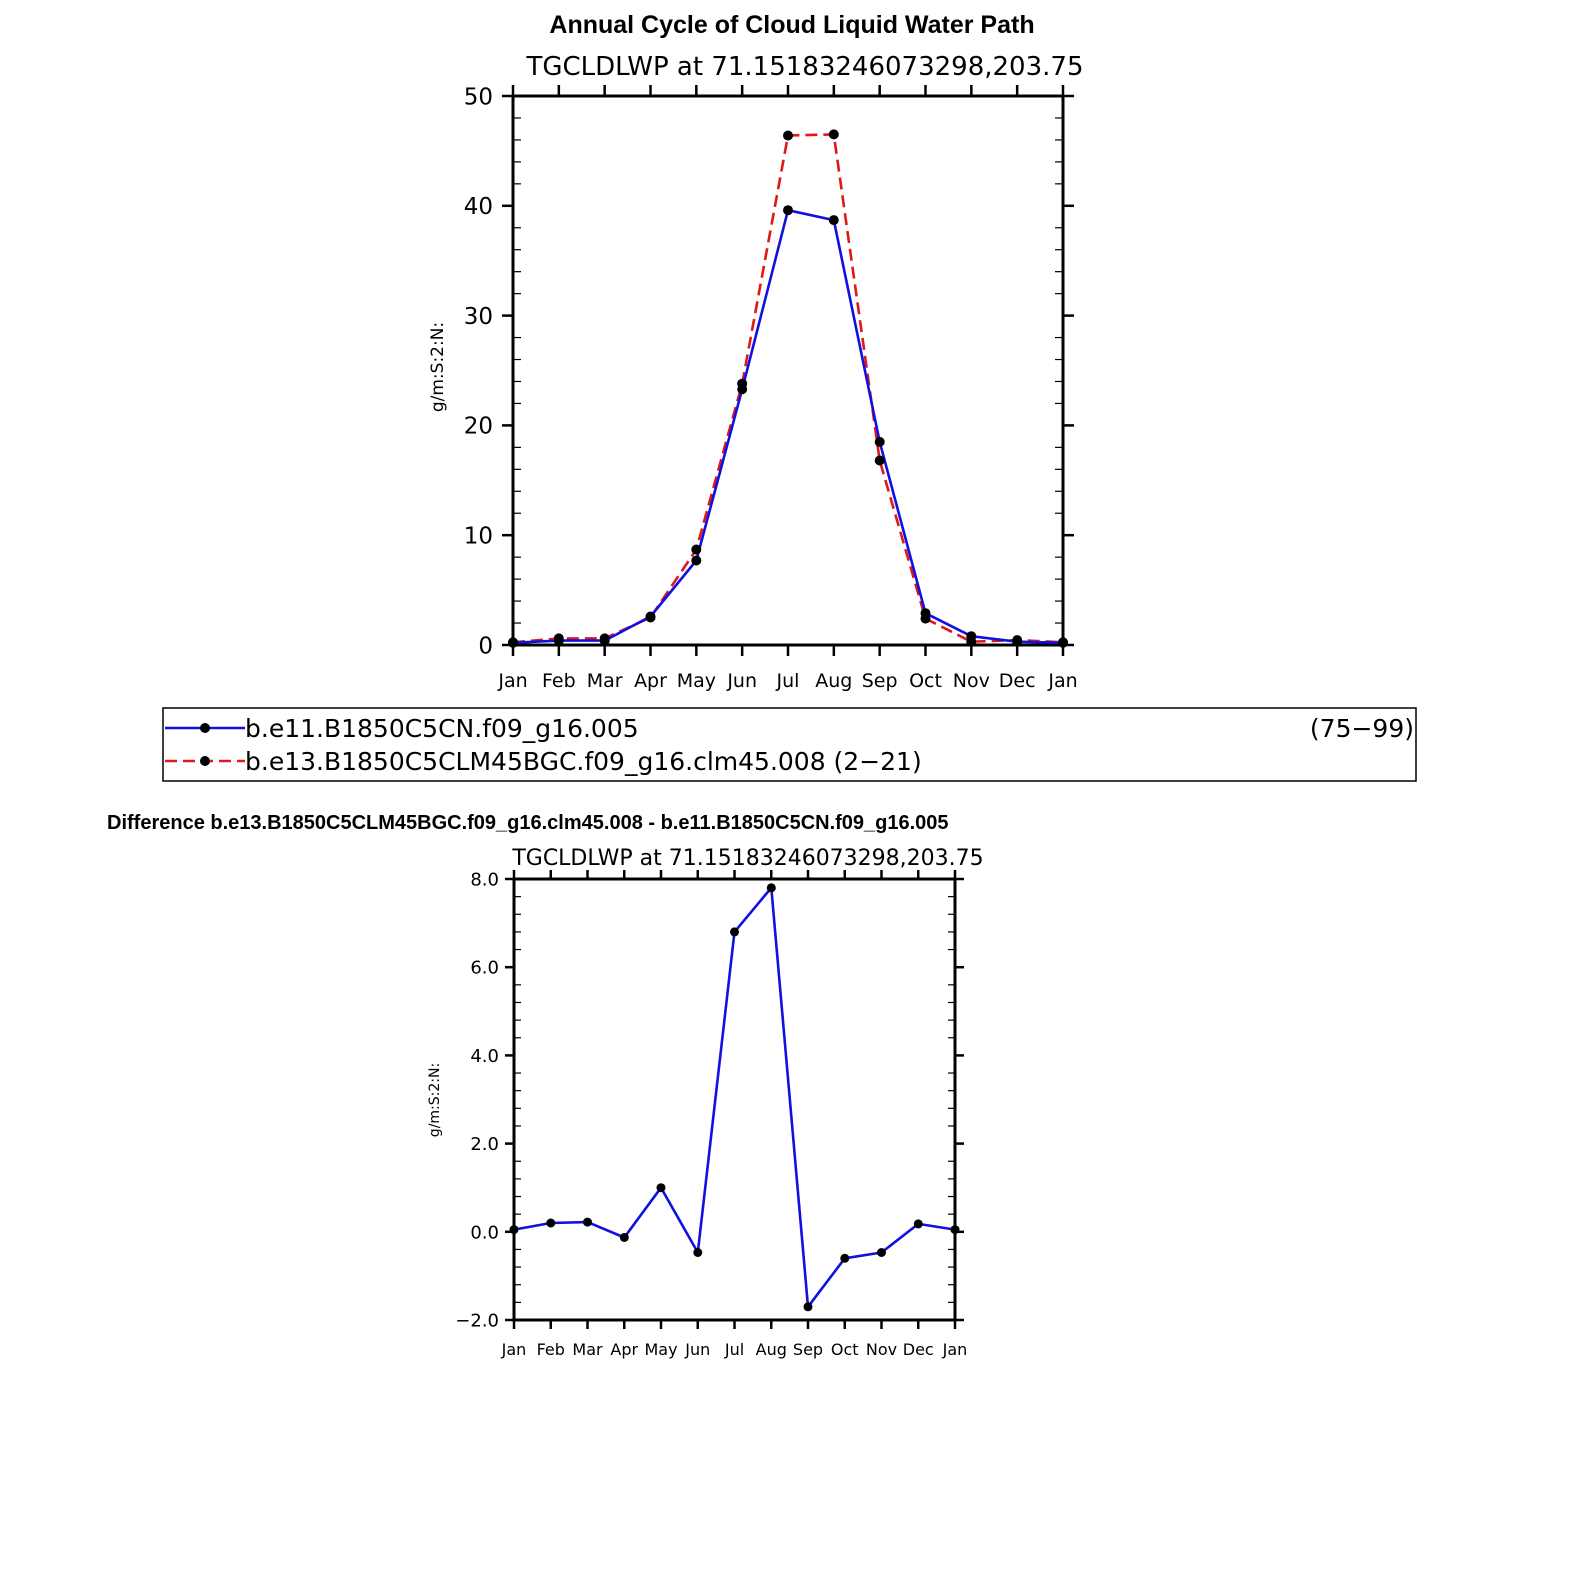 The image size is (1574, 1574). I want to click on chart2-ytick-label: 0.0, so click(484, 1232).